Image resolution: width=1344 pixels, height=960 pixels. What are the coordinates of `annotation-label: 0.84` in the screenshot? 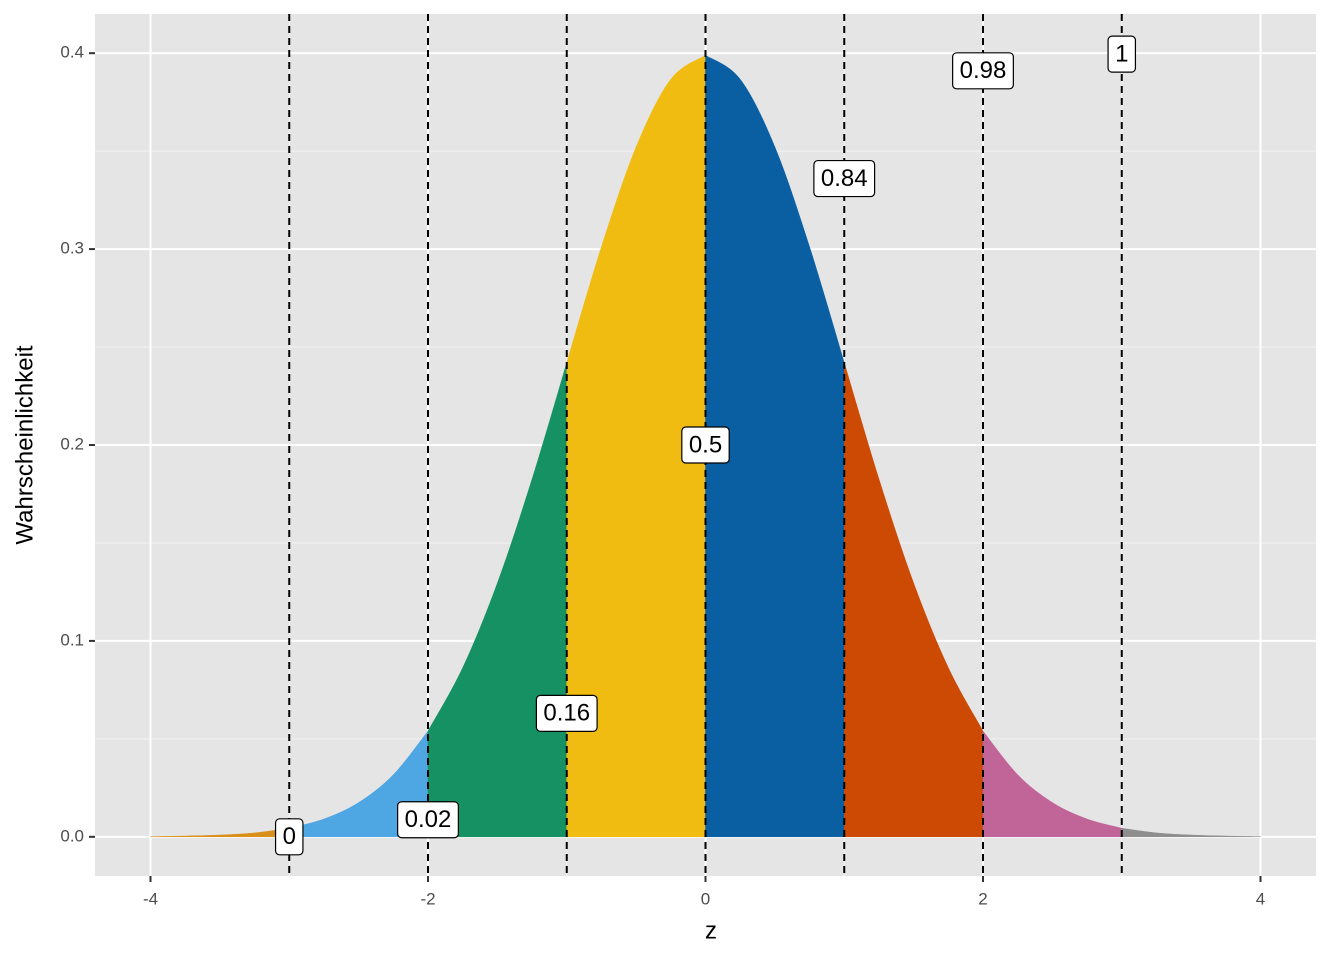 It's located at (844, 178).